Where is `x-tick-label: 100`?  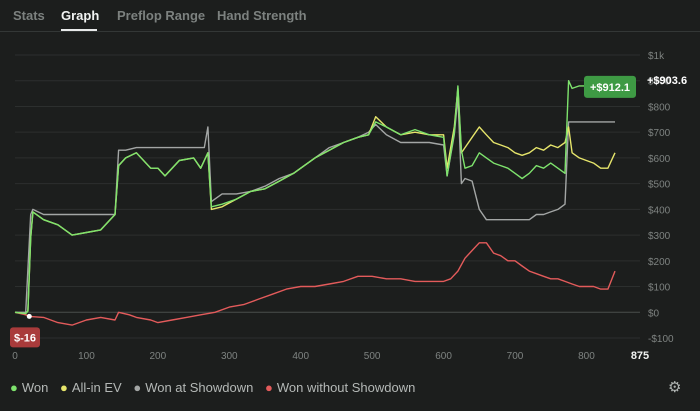 x-tick-label: 100 is located at coordinates (86, 356).